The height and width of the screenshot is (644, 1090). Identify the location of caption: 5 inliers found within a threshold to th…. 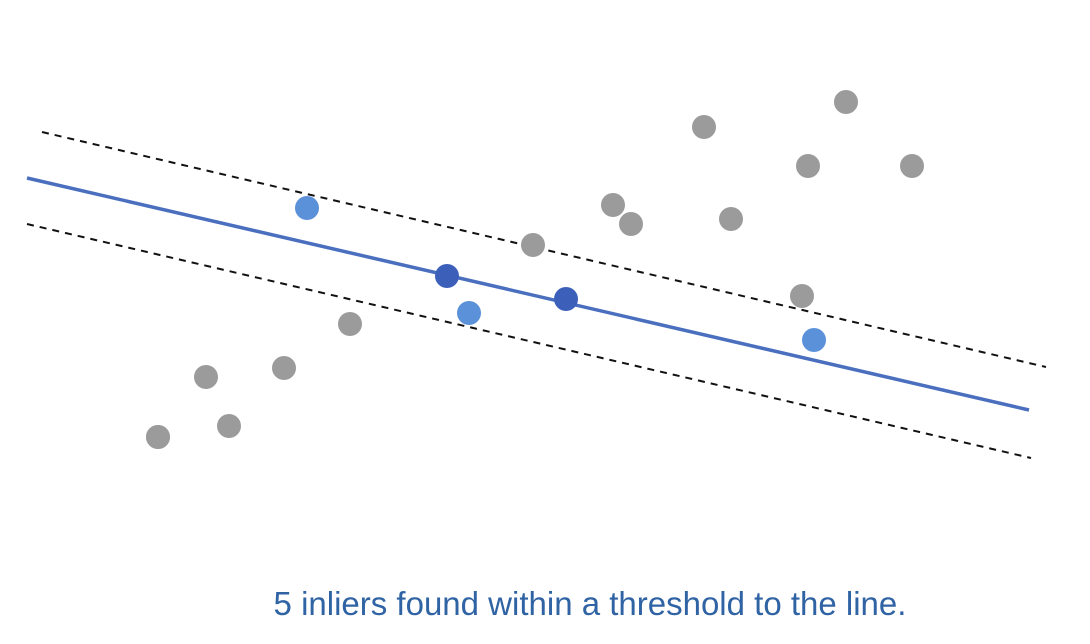
(590, 603).